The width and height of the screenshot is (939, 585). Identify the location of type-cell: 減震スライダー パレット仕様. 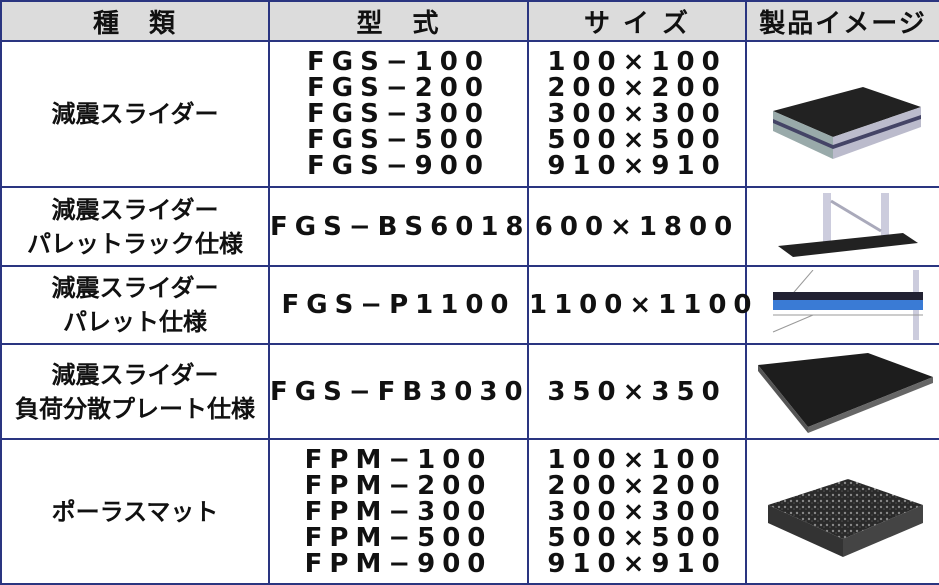
(135, 305).